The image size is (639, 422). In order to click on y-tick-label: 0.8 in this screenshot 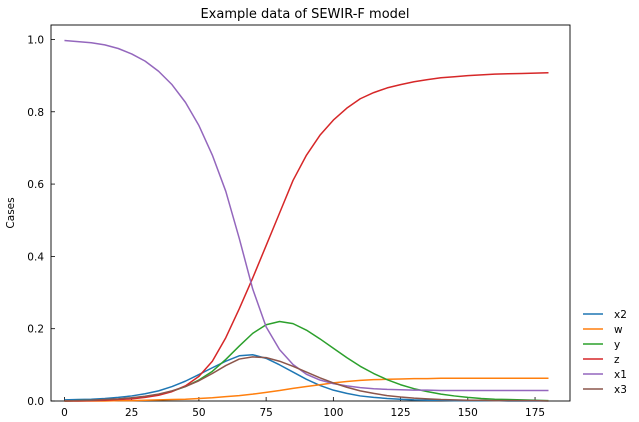, I will do `click(35, 113)`.